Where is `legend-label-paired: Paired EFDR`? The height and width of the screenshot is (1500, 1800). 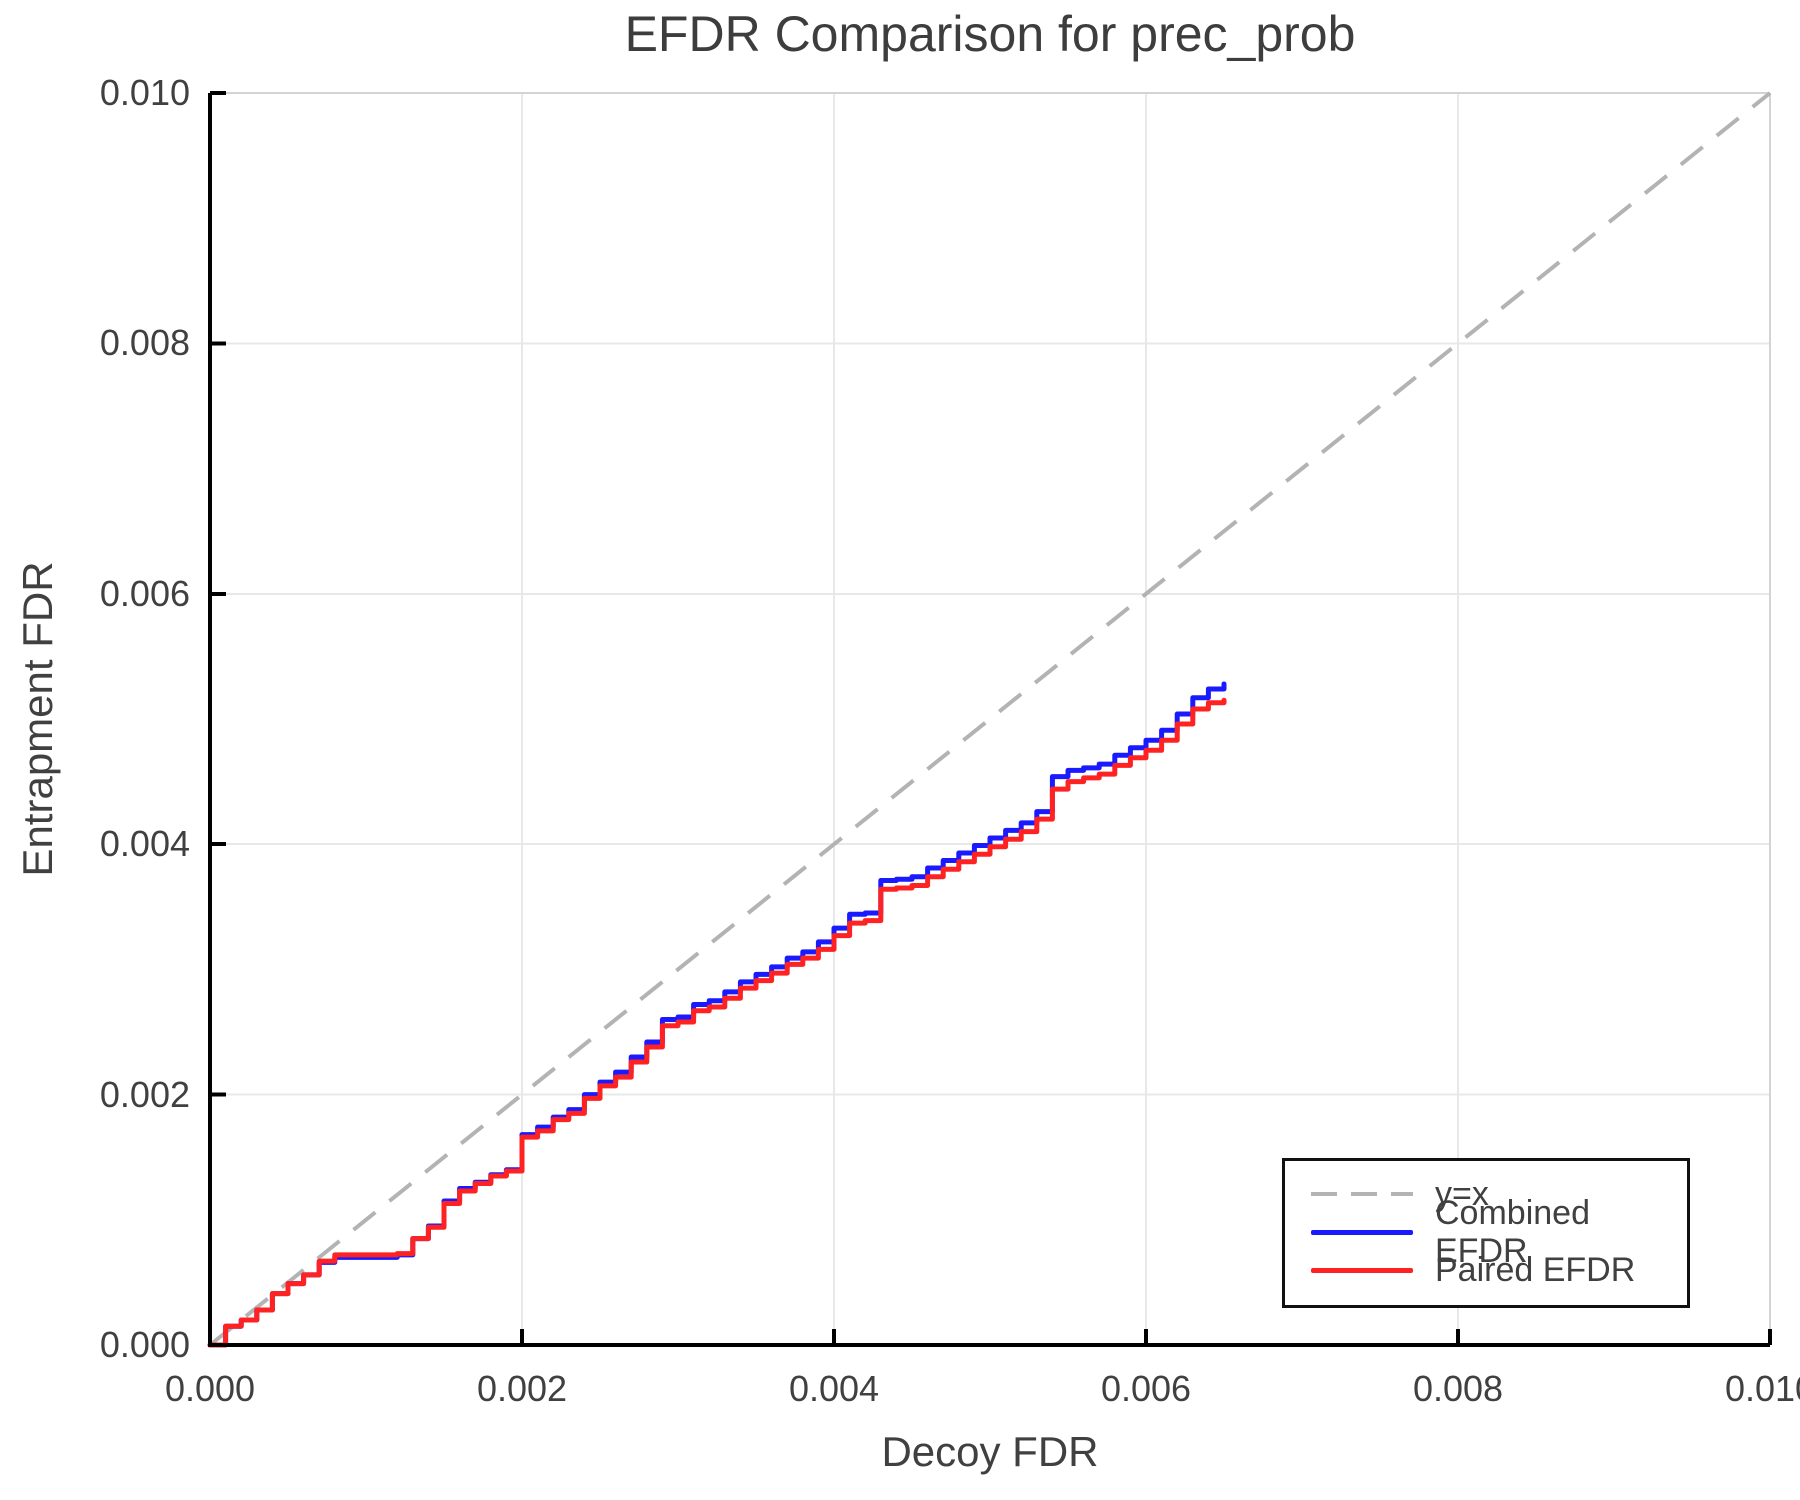 legend-label-paired: Paired EFDR is located at coordinates (1535, 1270).